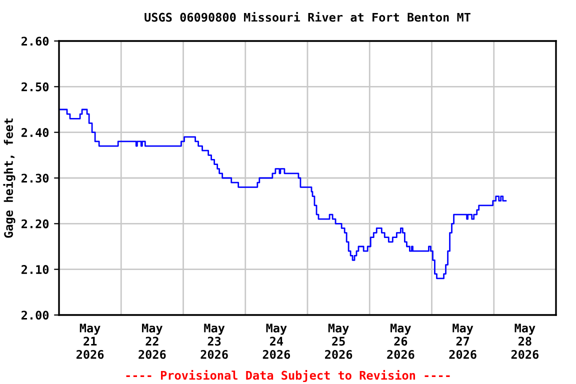 This screenshot has height=384, width=576. I want to click on x-tick-label: May 24 2026, so click(276, 341).